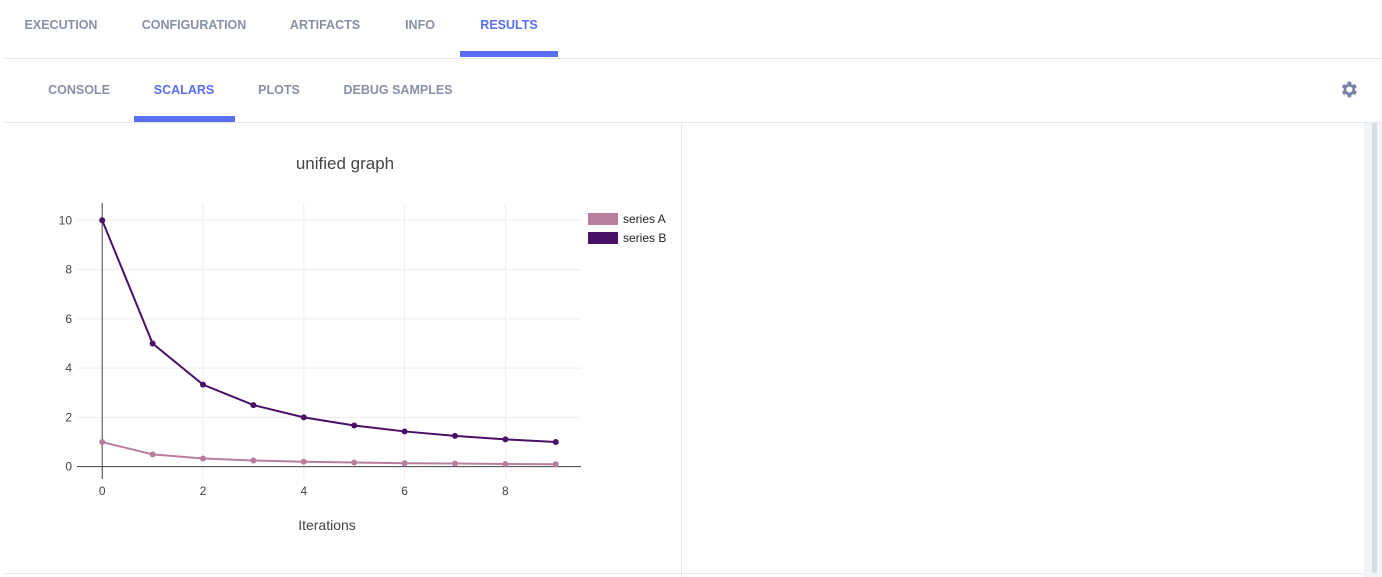 Image resolution: width=1382 pixels, height=577 pixels. What do you see at coordinates (184, 90) in the screenshot?
I see `subtab: SCALARS` at bounding box center [184, 90].